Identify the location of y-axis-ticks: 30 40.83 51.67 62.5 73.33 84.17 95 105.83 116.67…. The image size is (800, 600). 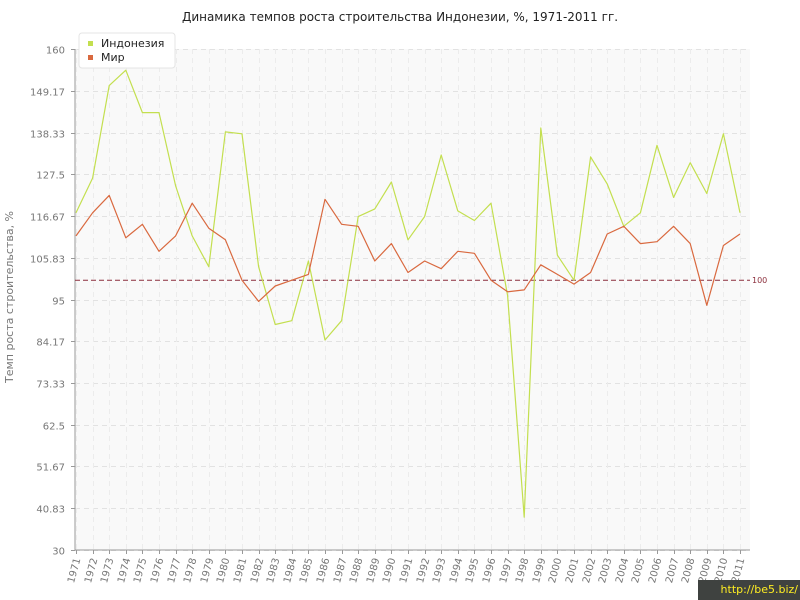
(52, 302).